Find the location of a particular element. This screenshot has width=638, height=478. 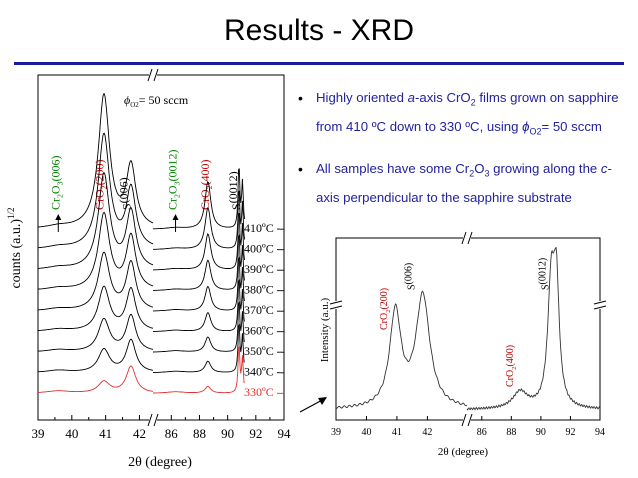

inset-break-top-gap is located at coordinates (467, 238).